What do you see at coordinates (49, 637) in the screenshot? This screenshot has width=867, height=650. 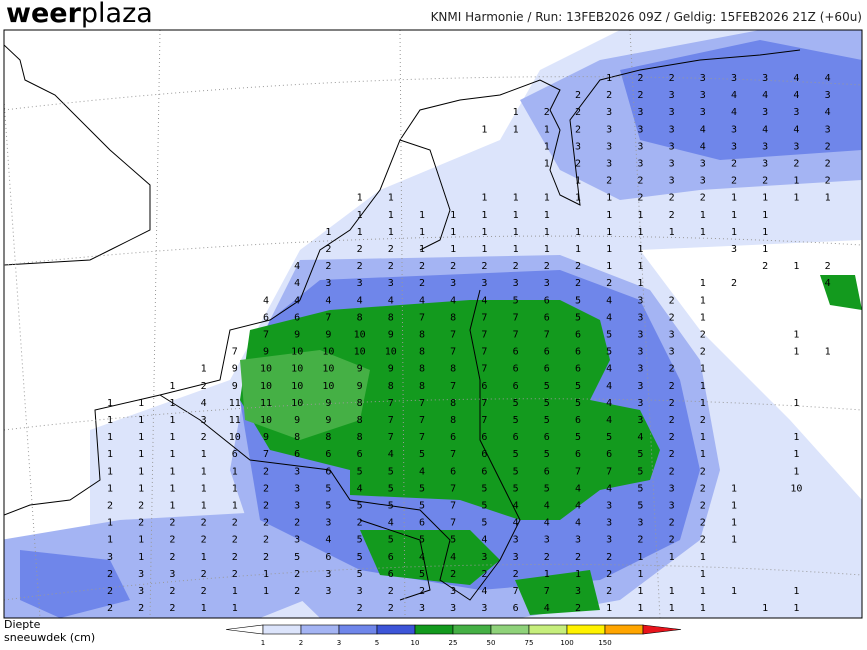 I see `legend-subtitle: sneeuwdek (cm)` at bounding box center [49, 637].